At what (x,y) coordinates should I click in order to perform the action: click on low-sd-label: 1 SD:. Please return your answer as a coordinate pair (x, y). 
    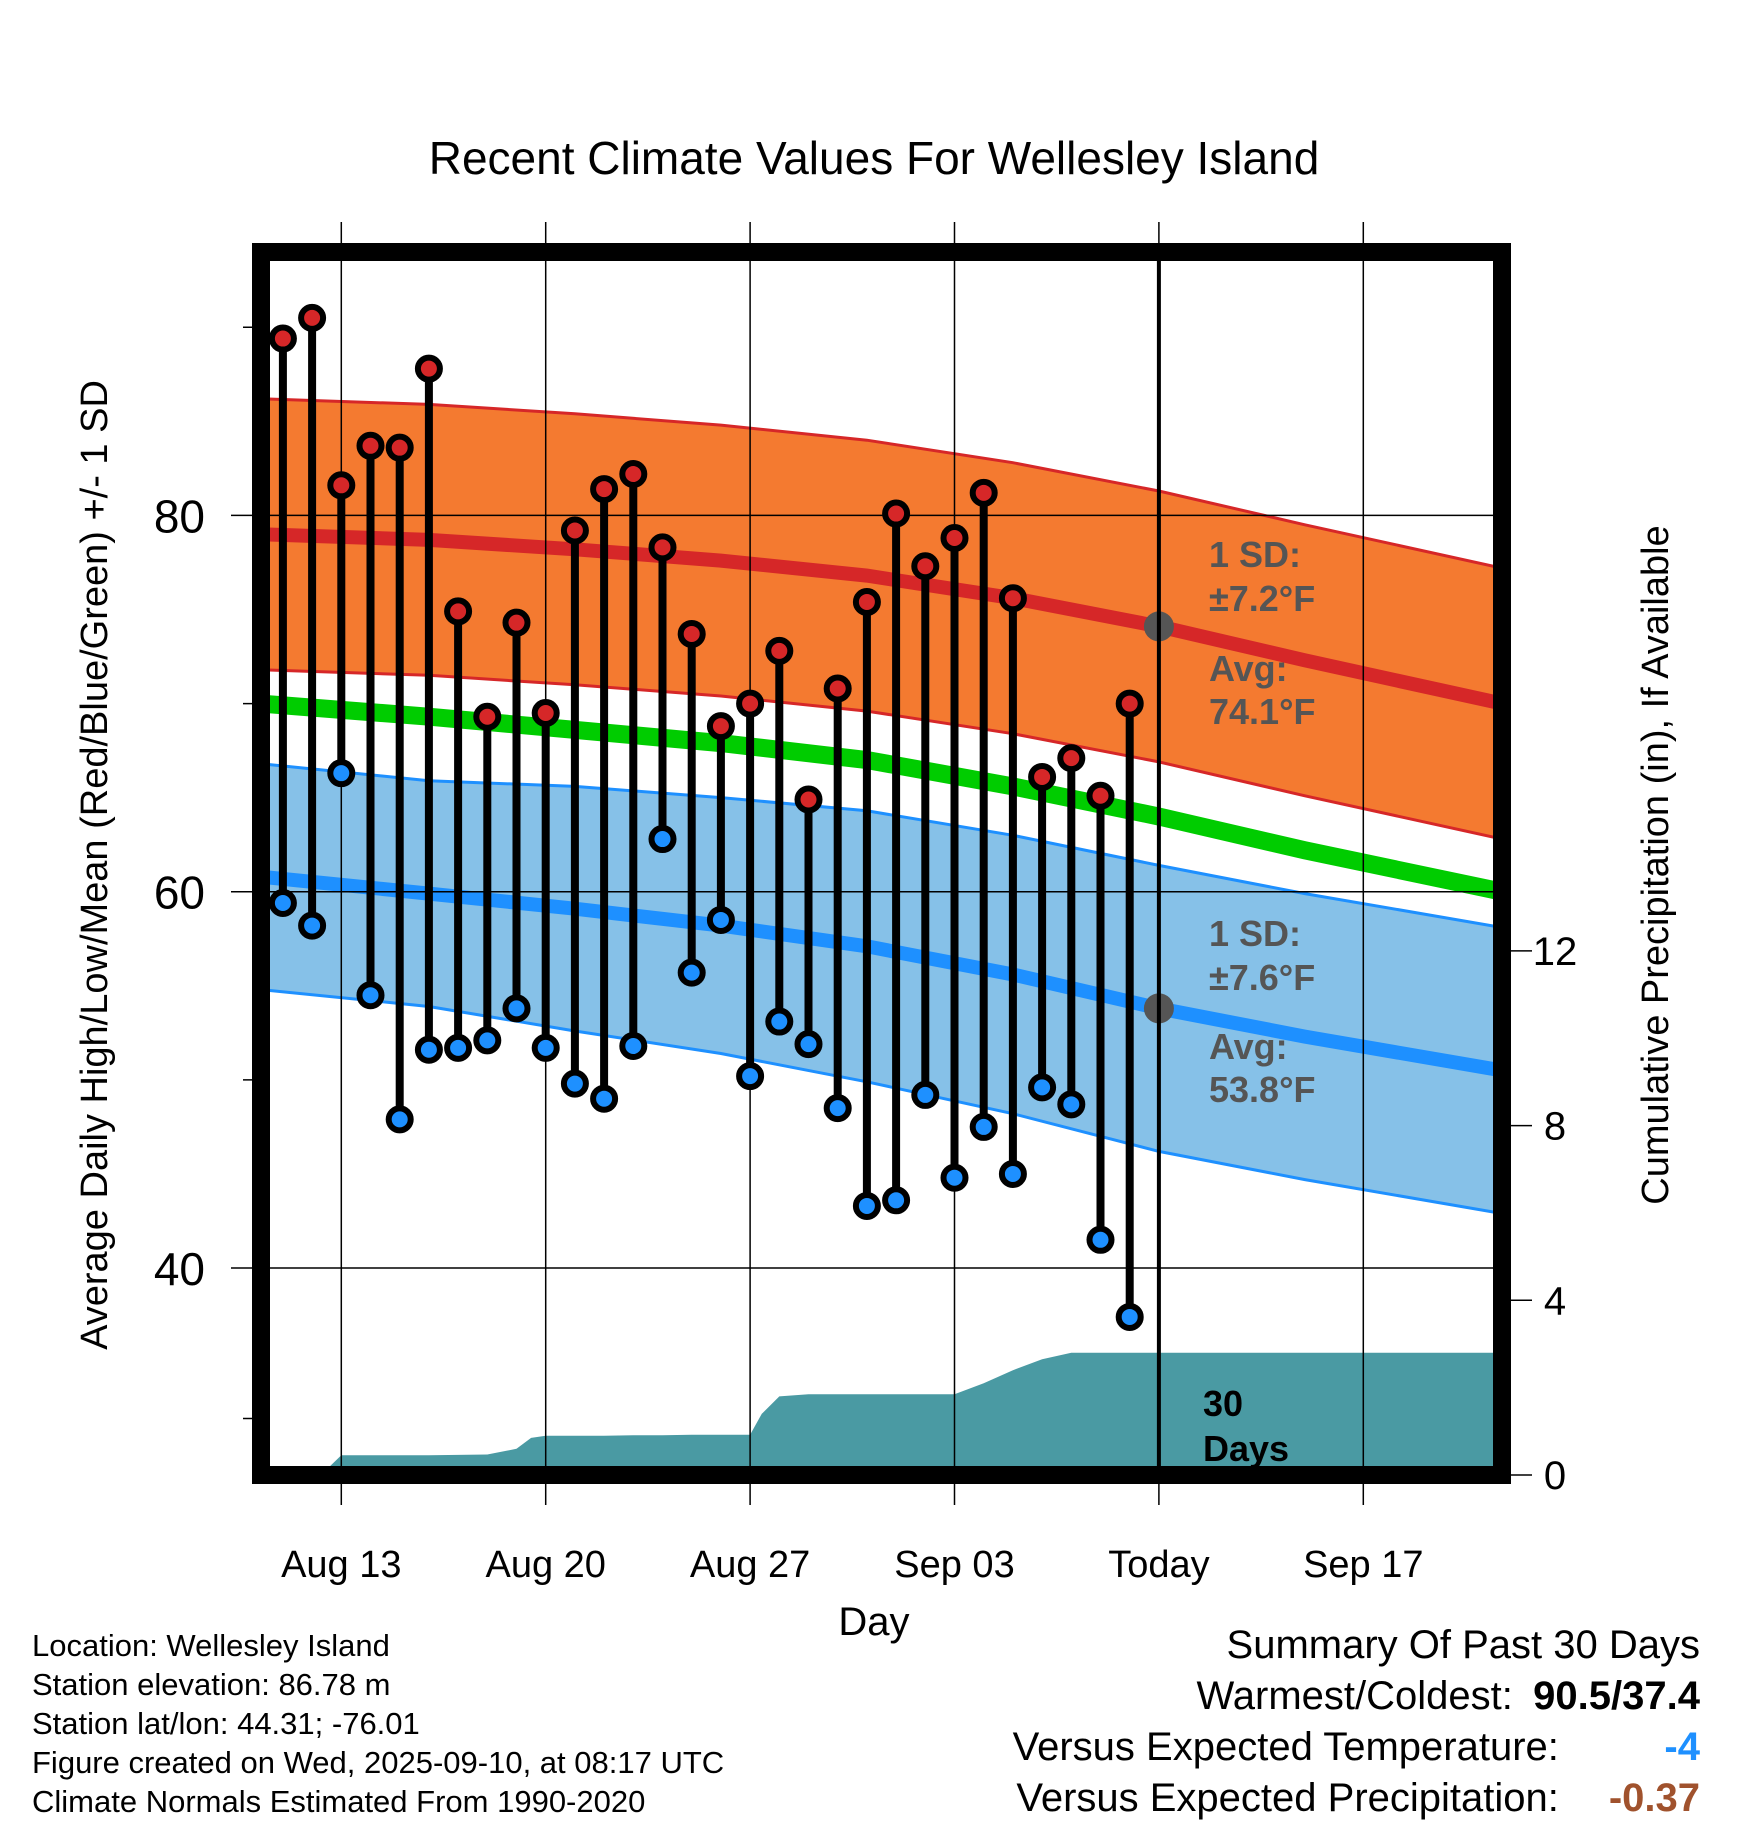
    Looking at the image, I should click on (1255, 933).